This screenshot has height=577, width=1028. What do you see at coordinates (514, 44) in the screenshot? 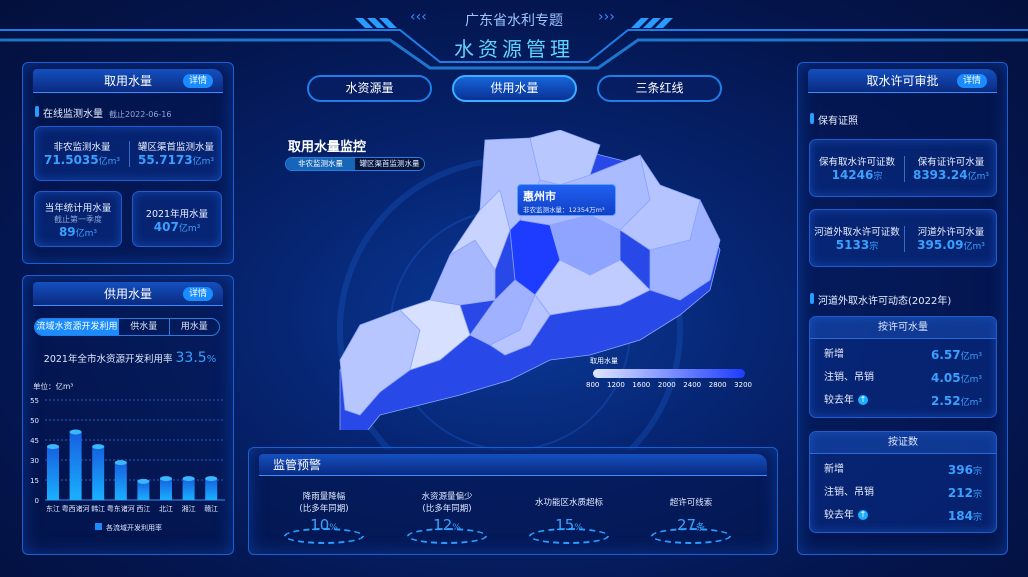
I see `header-frame` at bounding box center [514, 44].